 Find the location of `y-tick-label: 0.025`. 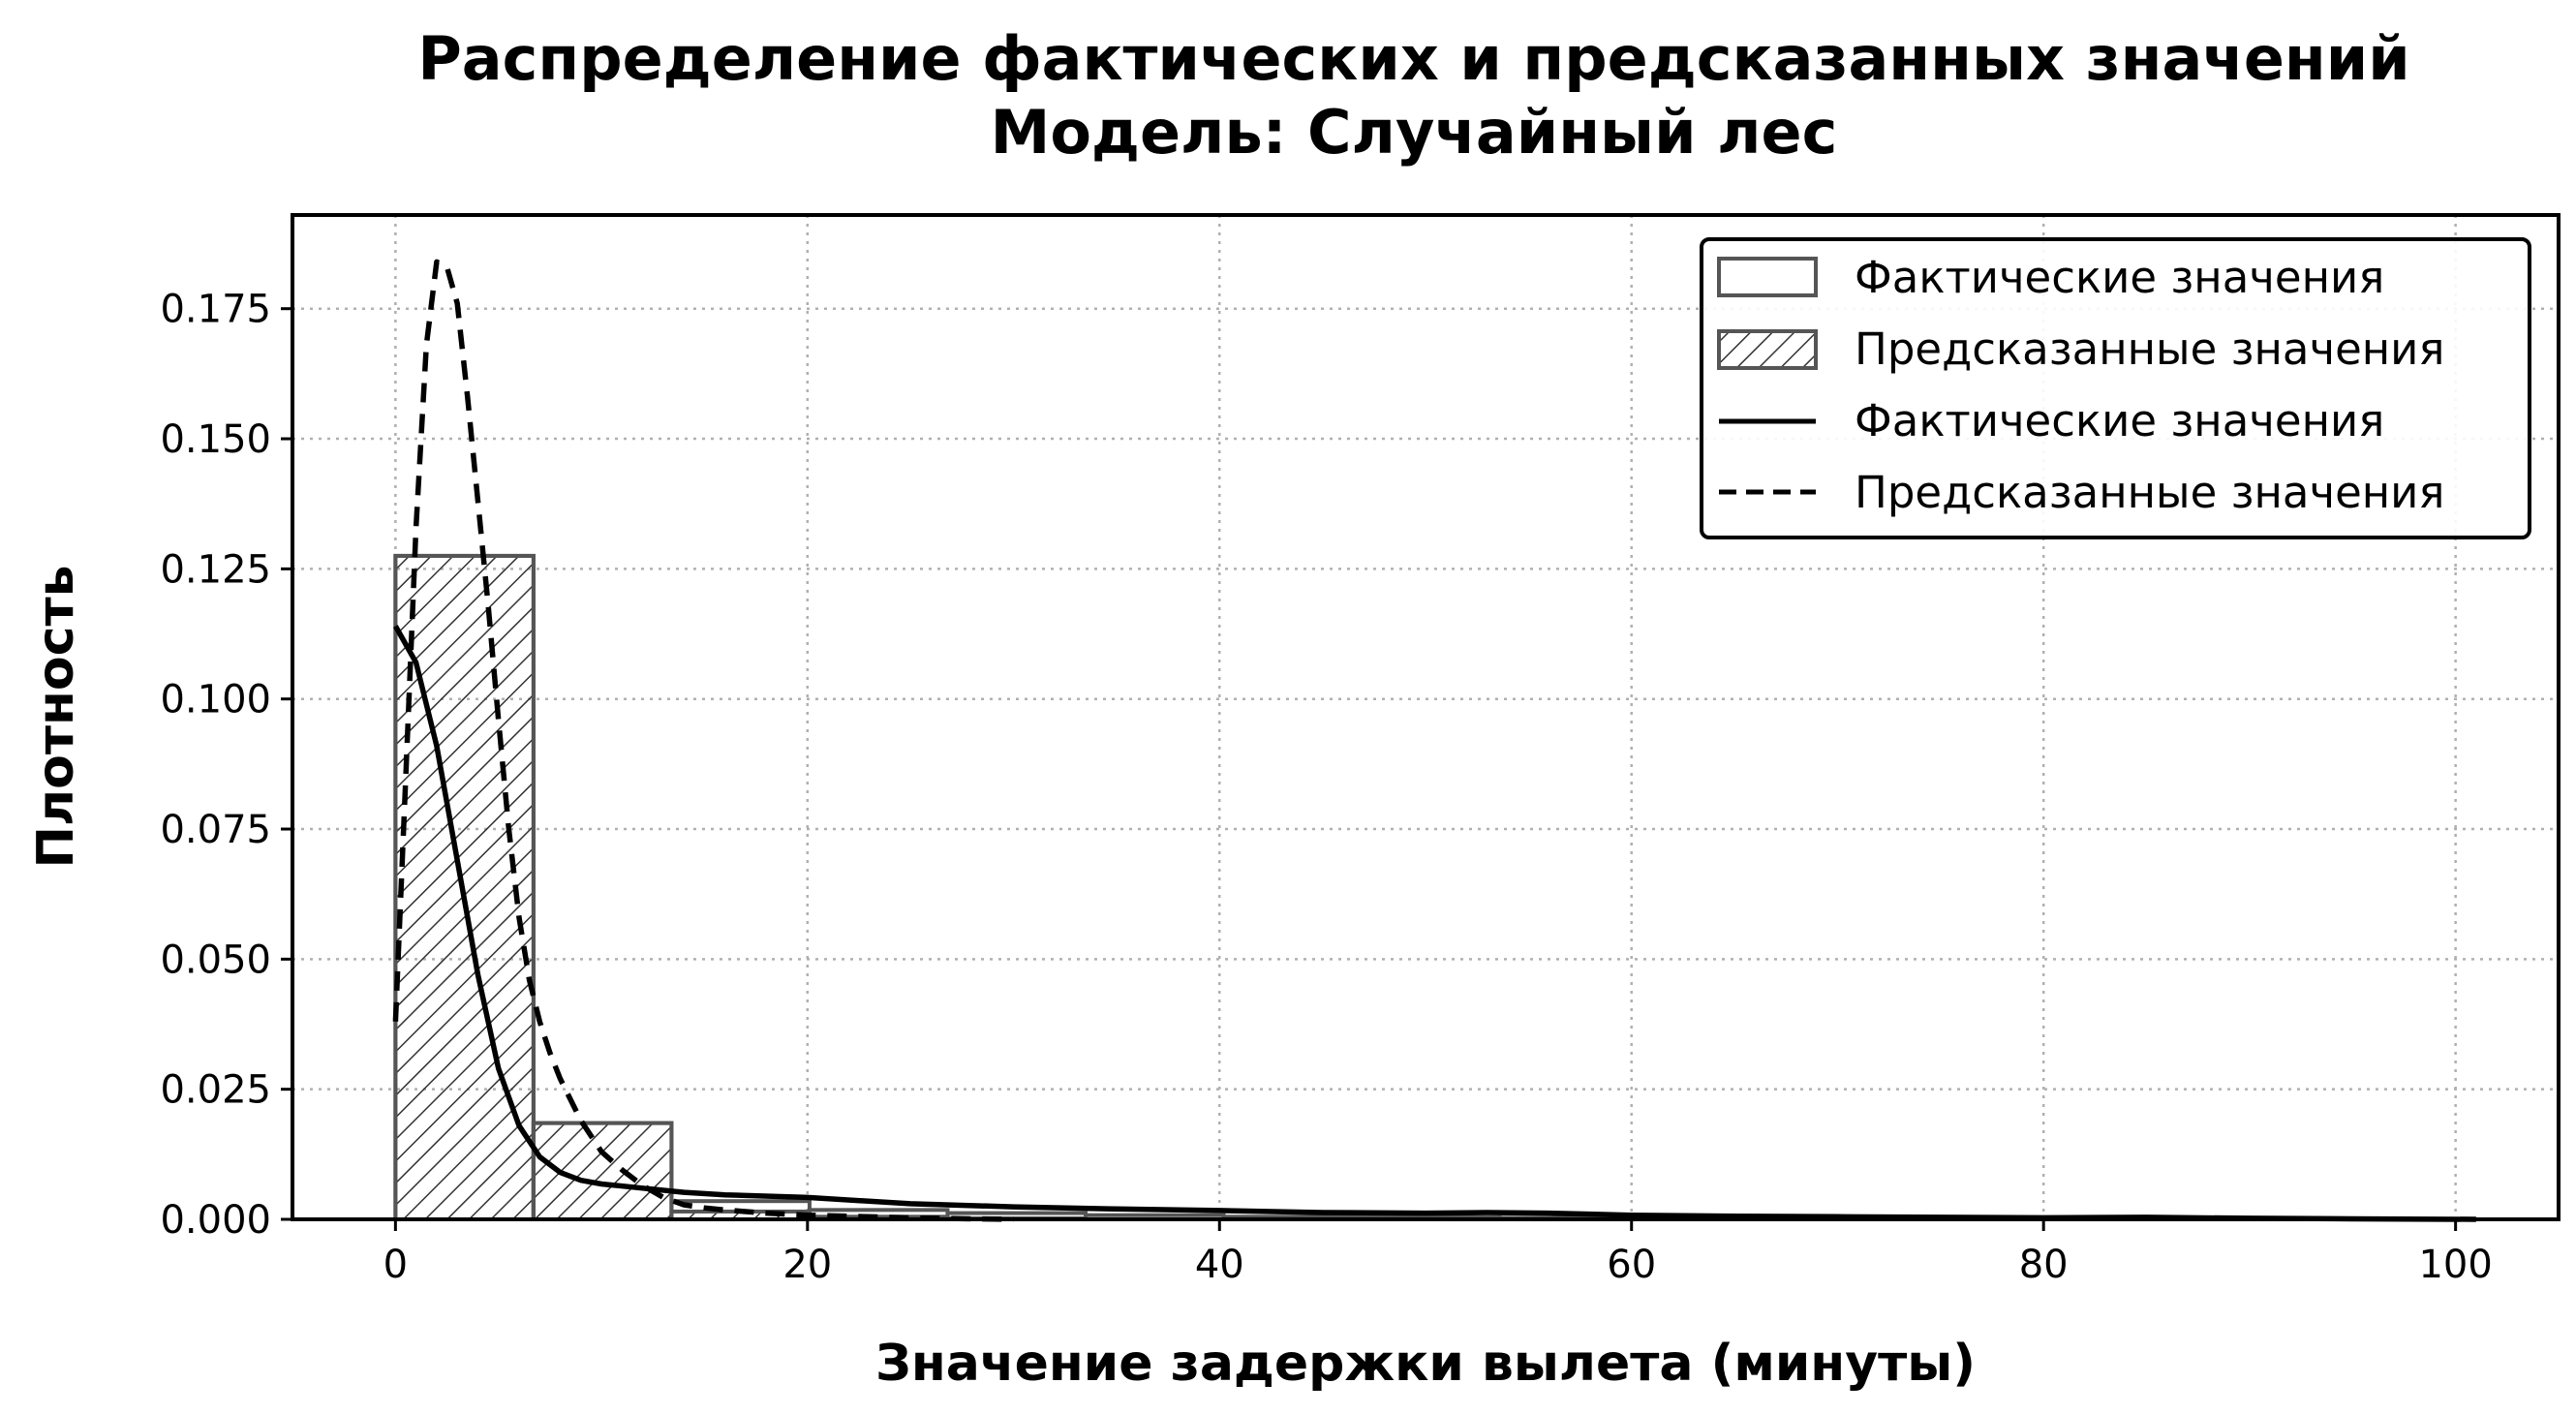

y-tick-label: 0.025 is located at coordinates (215, 1090).